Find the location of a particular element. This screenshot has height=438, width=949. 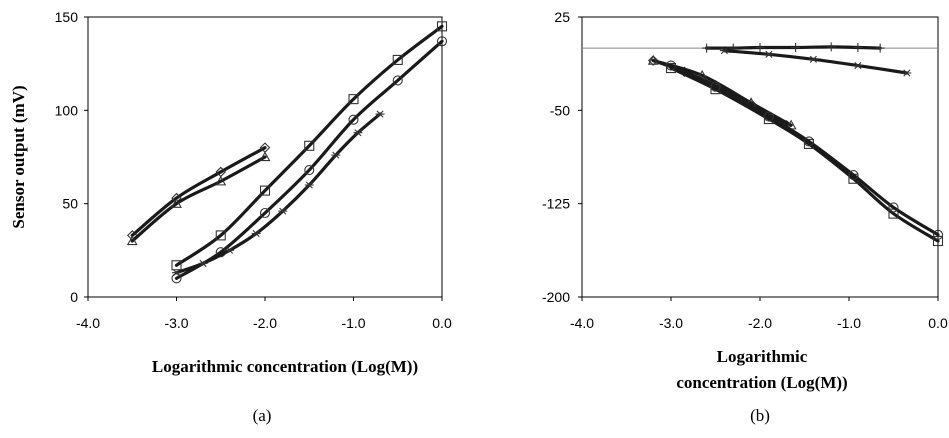

series-line-star is located at coordinates (278, 193).